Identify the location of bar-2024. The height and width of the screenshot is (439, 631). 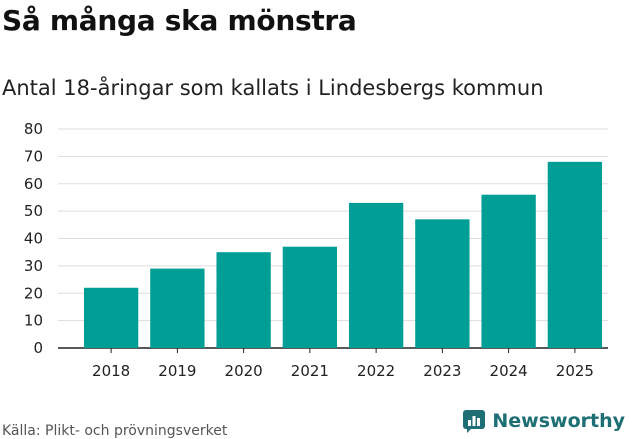
(508, 271).